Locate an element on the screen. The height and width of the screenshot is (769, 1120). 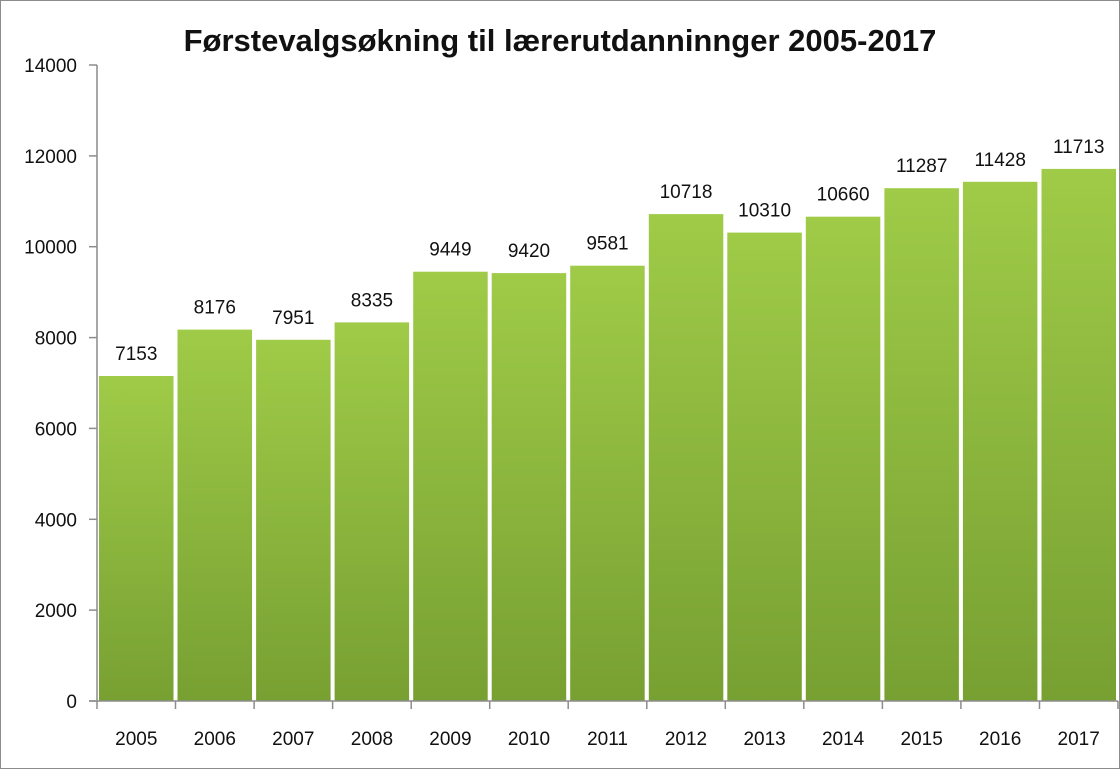
bar-2013 is located at coordinates (764, 466).